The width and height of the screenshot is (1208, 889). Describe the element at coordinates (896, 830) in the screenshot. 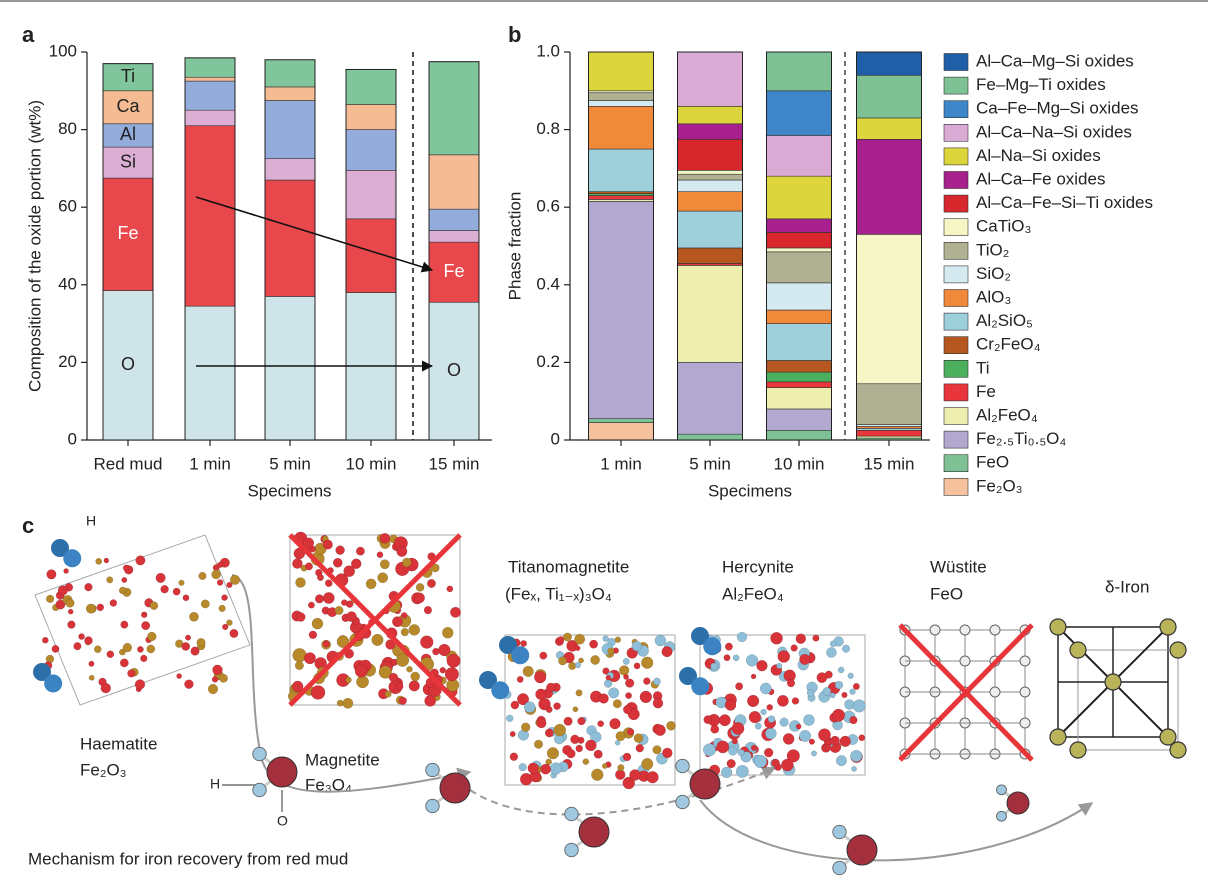

I see `path-arrow` at that location.